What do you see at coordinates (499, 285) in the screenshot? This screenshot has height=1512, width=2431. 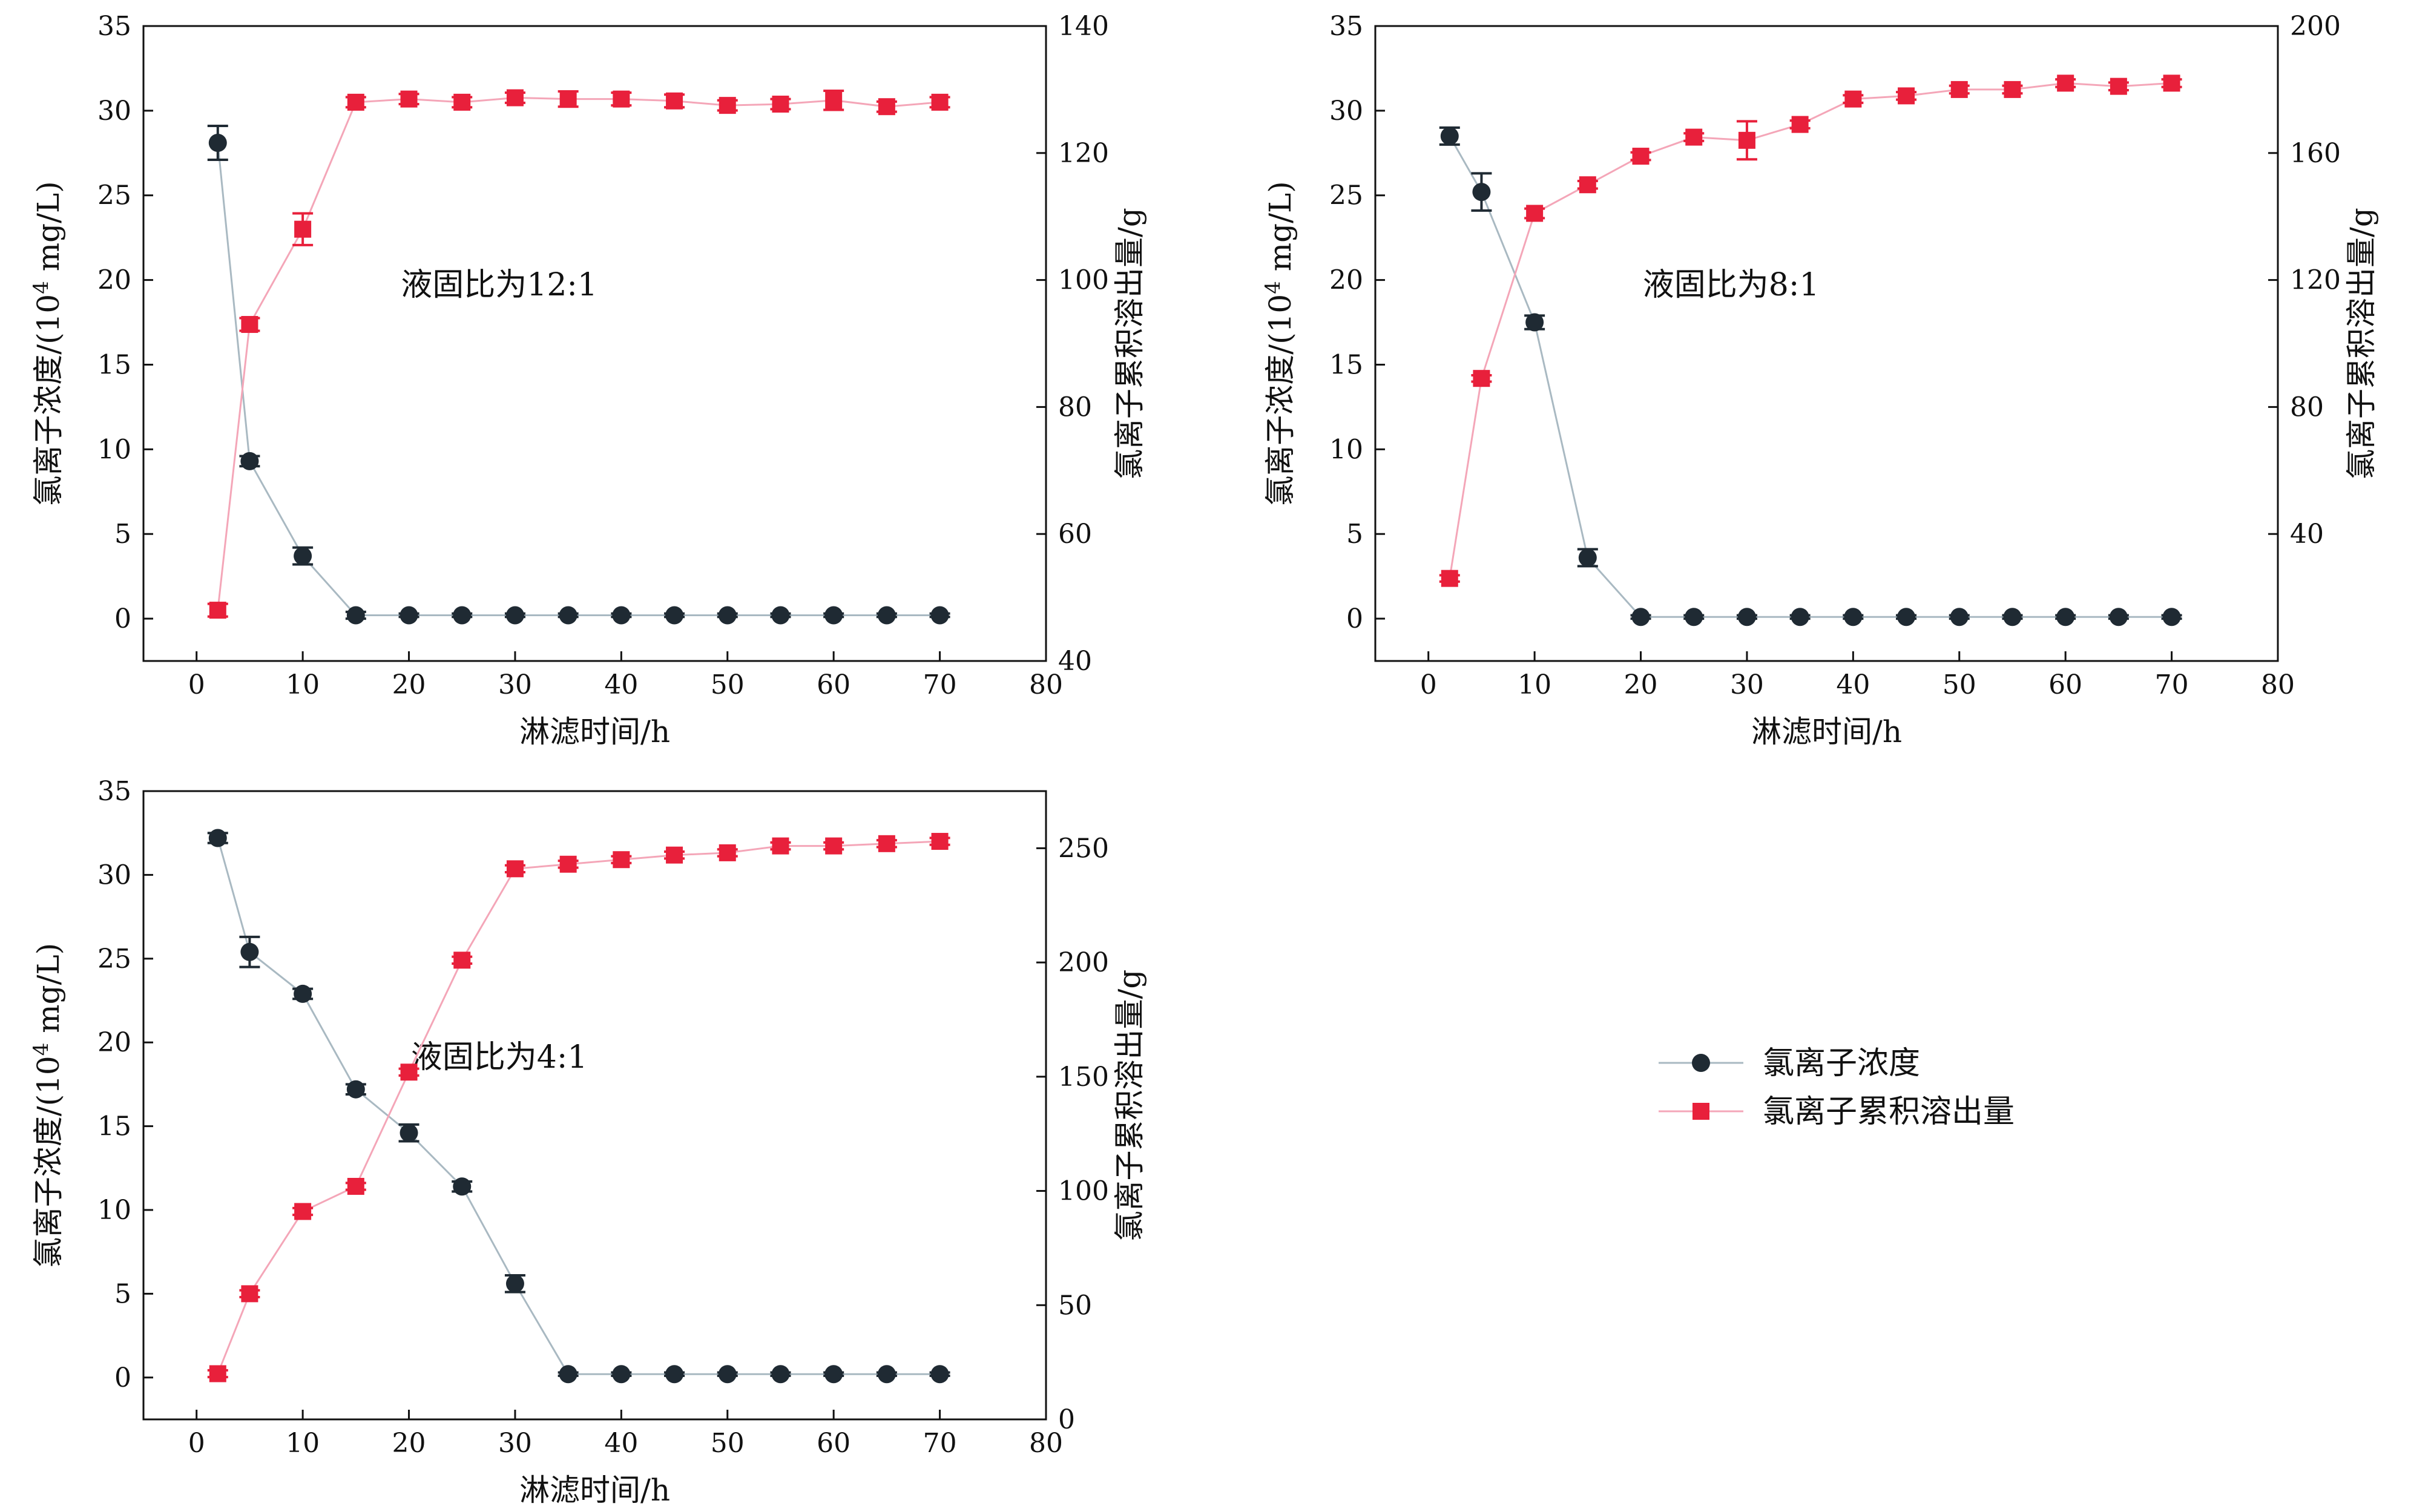 I see `panel-annotation: 液固比为12:1` at bounding box center [499, 285].